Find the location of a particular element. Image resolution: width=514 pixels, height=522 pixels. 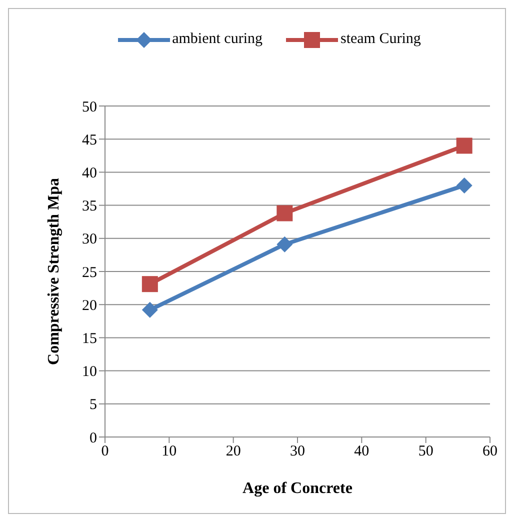

y-tick-label: 25 is located at coordinates (89, 272).